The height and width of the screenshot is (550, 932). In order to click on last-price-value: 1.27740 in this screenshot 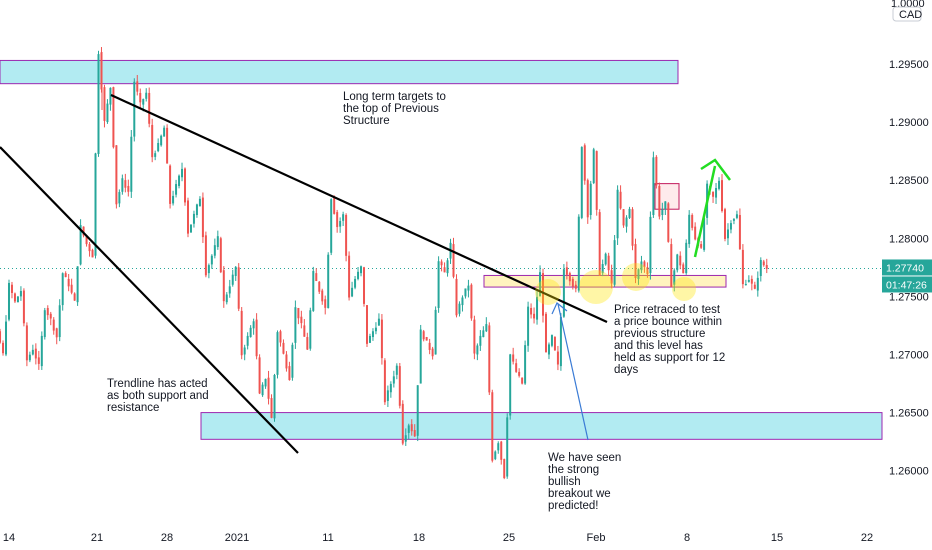, I will do `click(905, 268)`.